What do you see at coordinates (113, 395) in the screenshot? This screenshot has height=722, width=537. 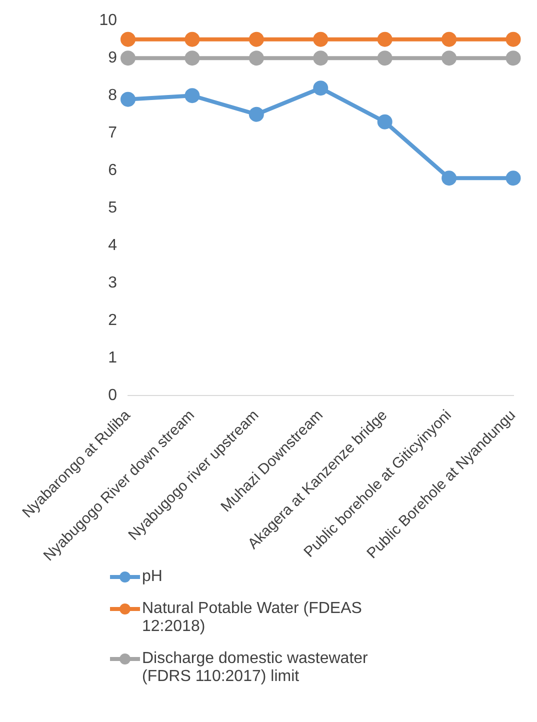 I see `y-tick-label: 0` at bounding box center [113, 395].